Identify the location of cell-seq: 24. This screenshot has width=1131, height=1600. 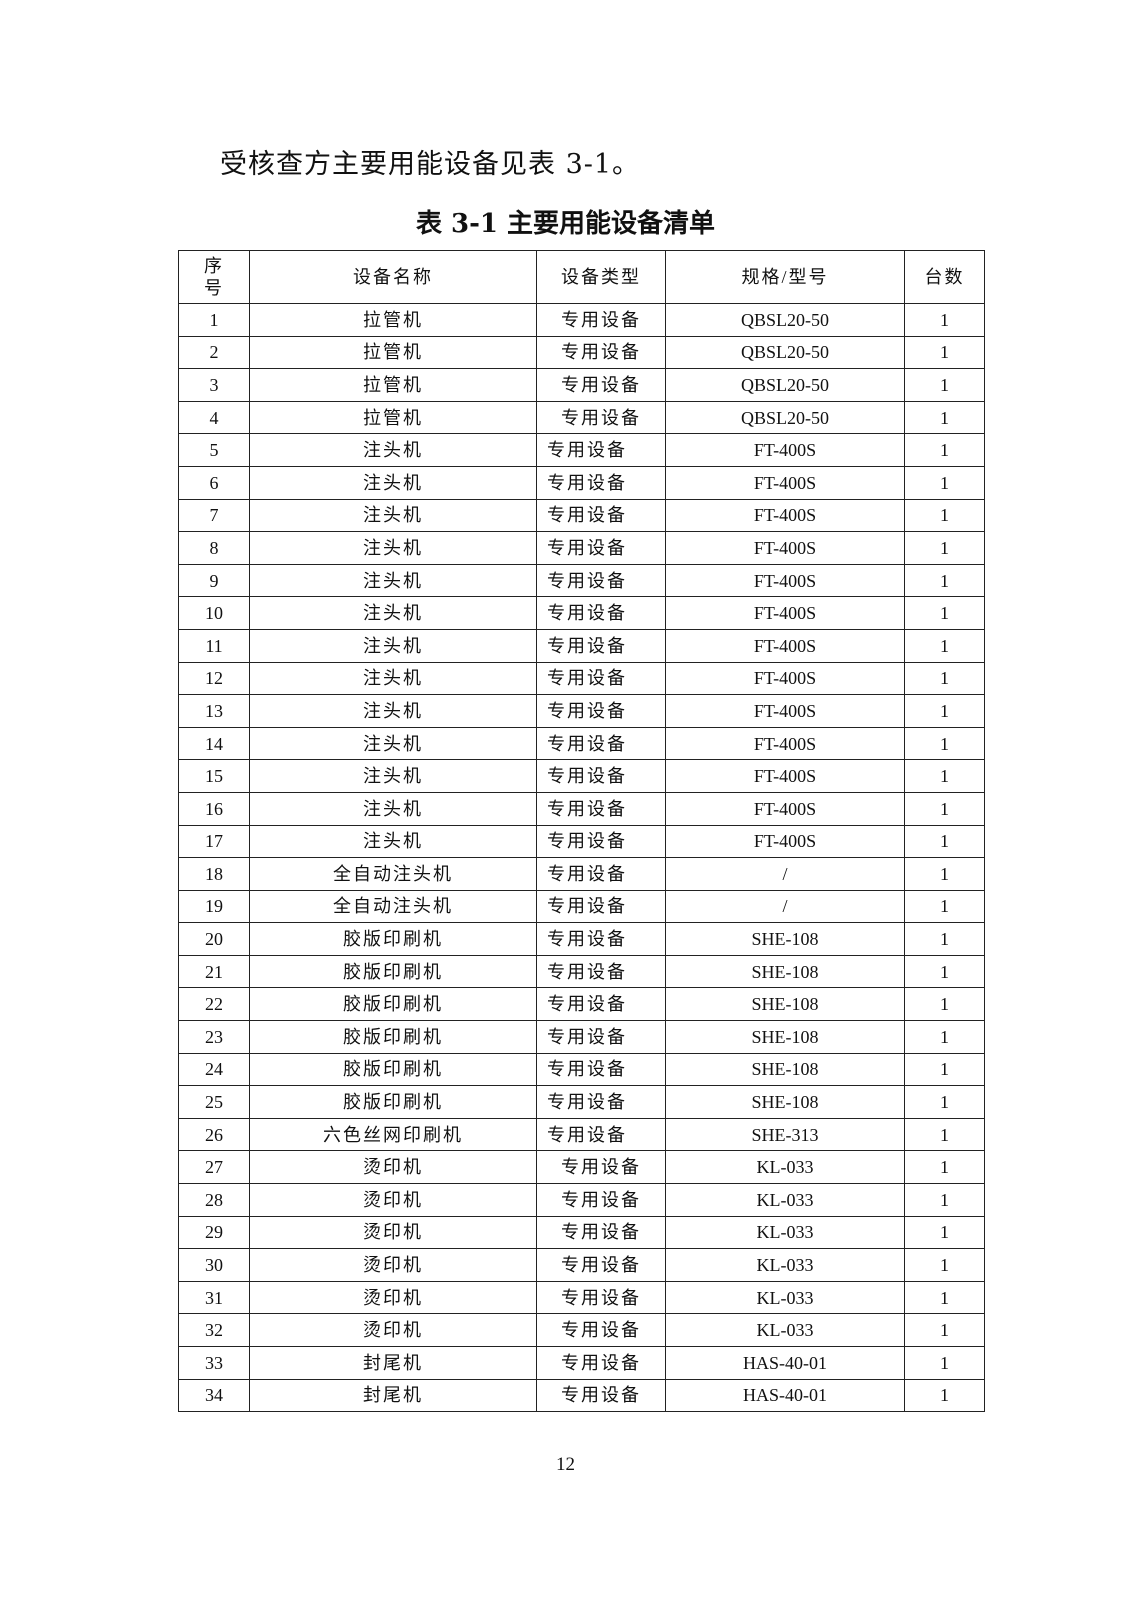
(214, 1069).